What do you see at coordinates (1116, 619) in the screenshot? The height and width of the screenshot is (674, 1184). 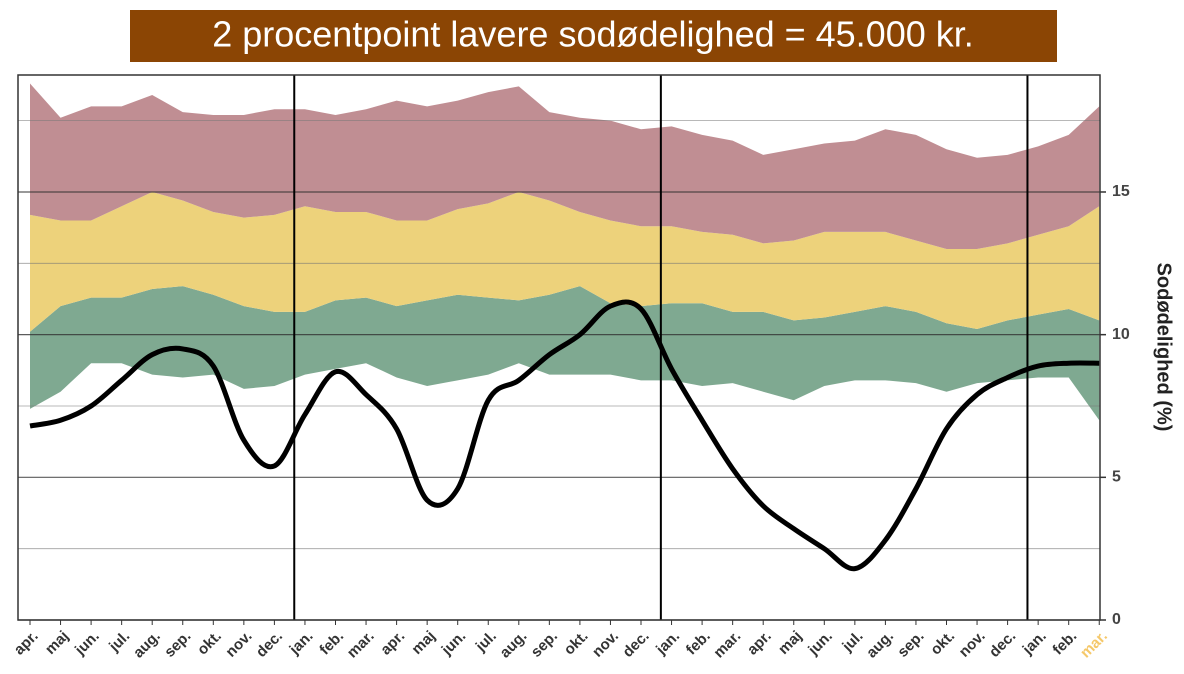 I see `y-tick-label: 0` at bounding box center [1116, 619].